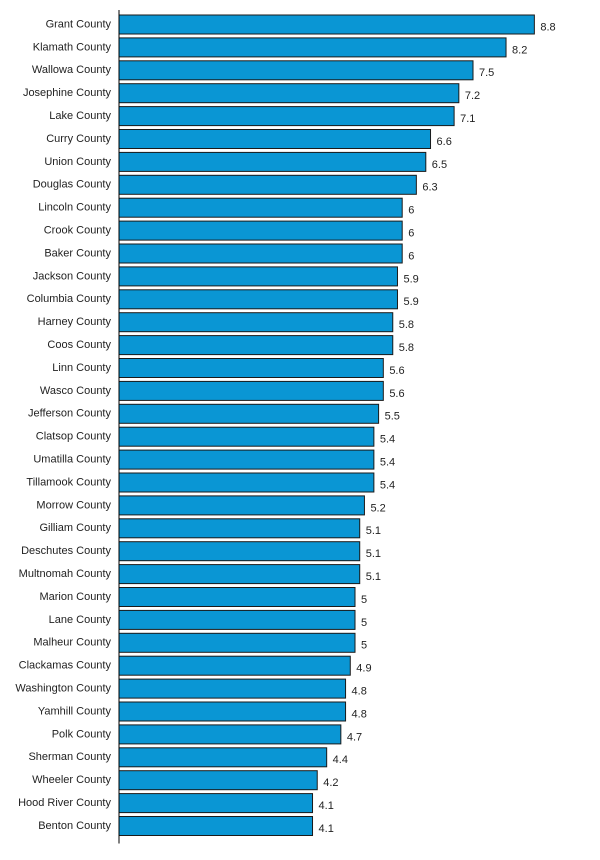  What do you see at coordinates (74, 826) in the screenshot?
I see `category-label: Benton County` at bounding box center [74, 826].